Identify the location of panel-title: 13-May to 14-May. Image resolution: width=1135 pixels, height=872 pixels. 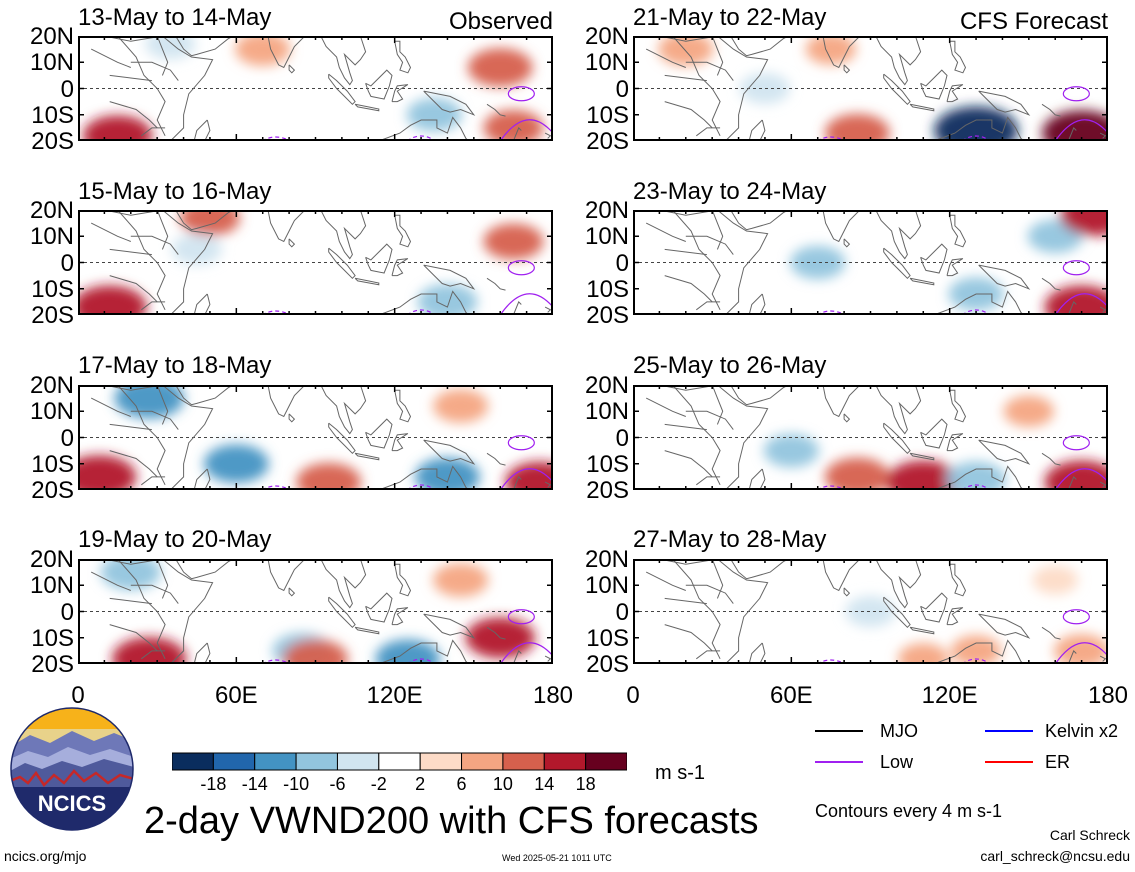
(175, 17).